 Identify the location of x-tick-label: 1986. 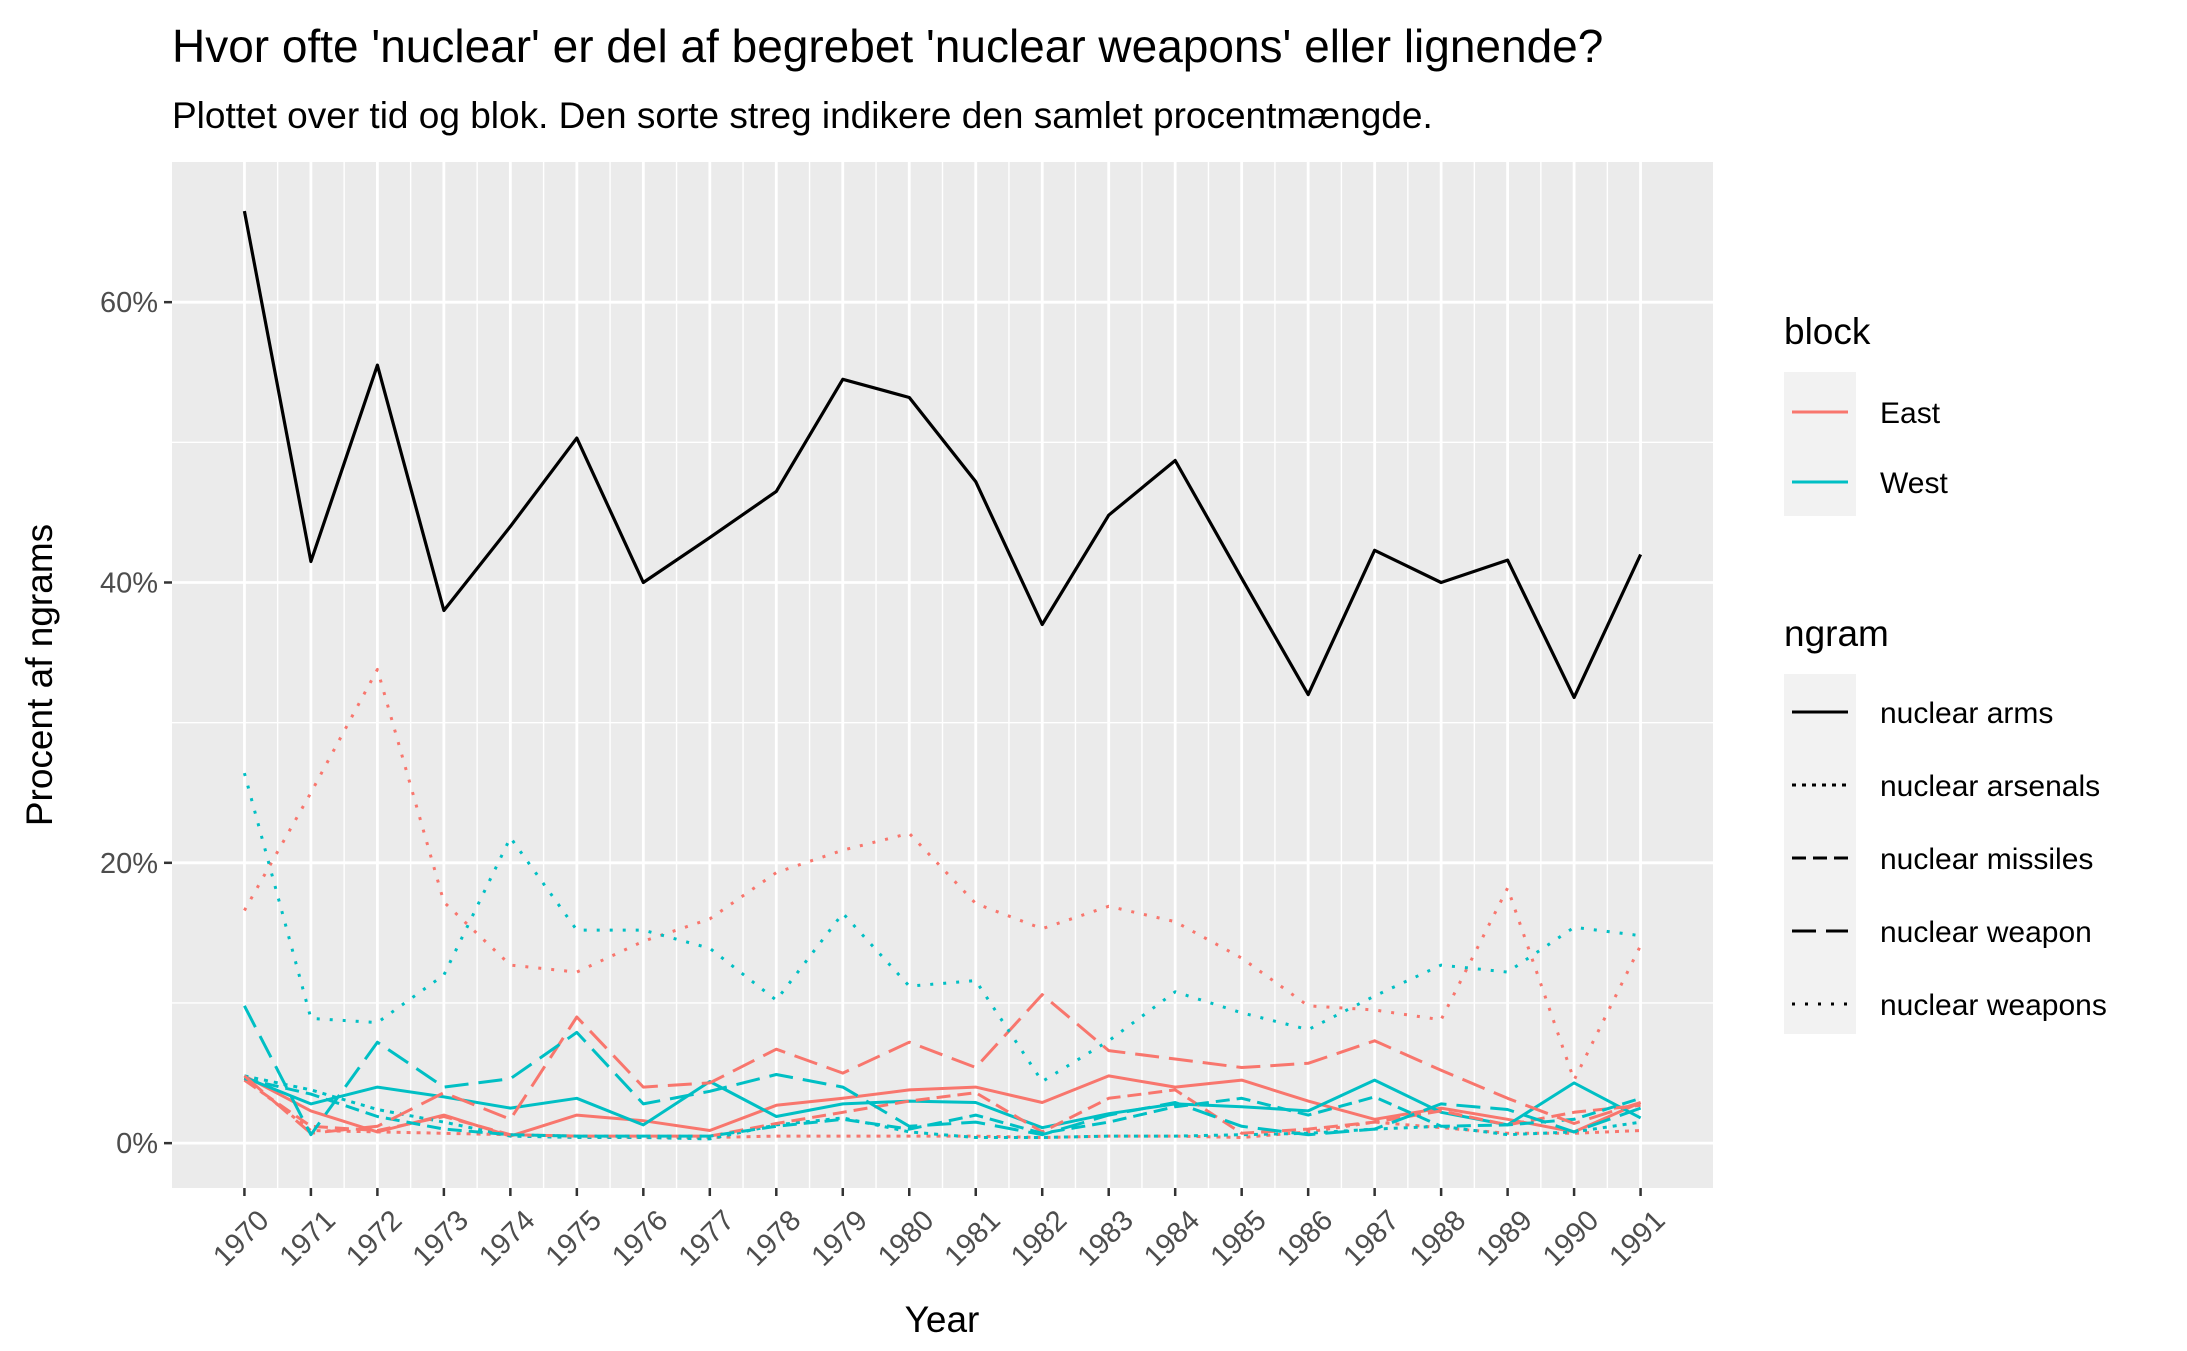
(1305, 1238).